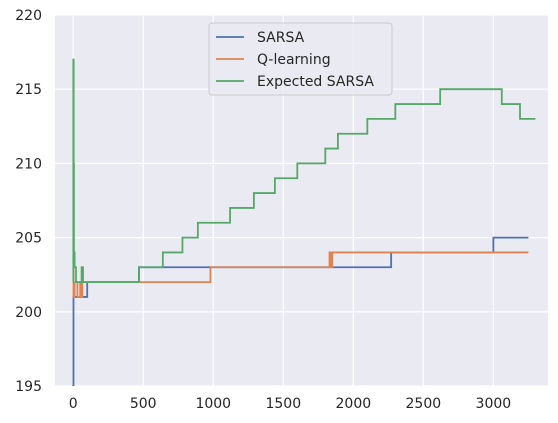 This screenshot has width=558, height=423. Describe the element at coordinates (73, 404) in the screenshot. I see `x-tick-label: 0` at that location.